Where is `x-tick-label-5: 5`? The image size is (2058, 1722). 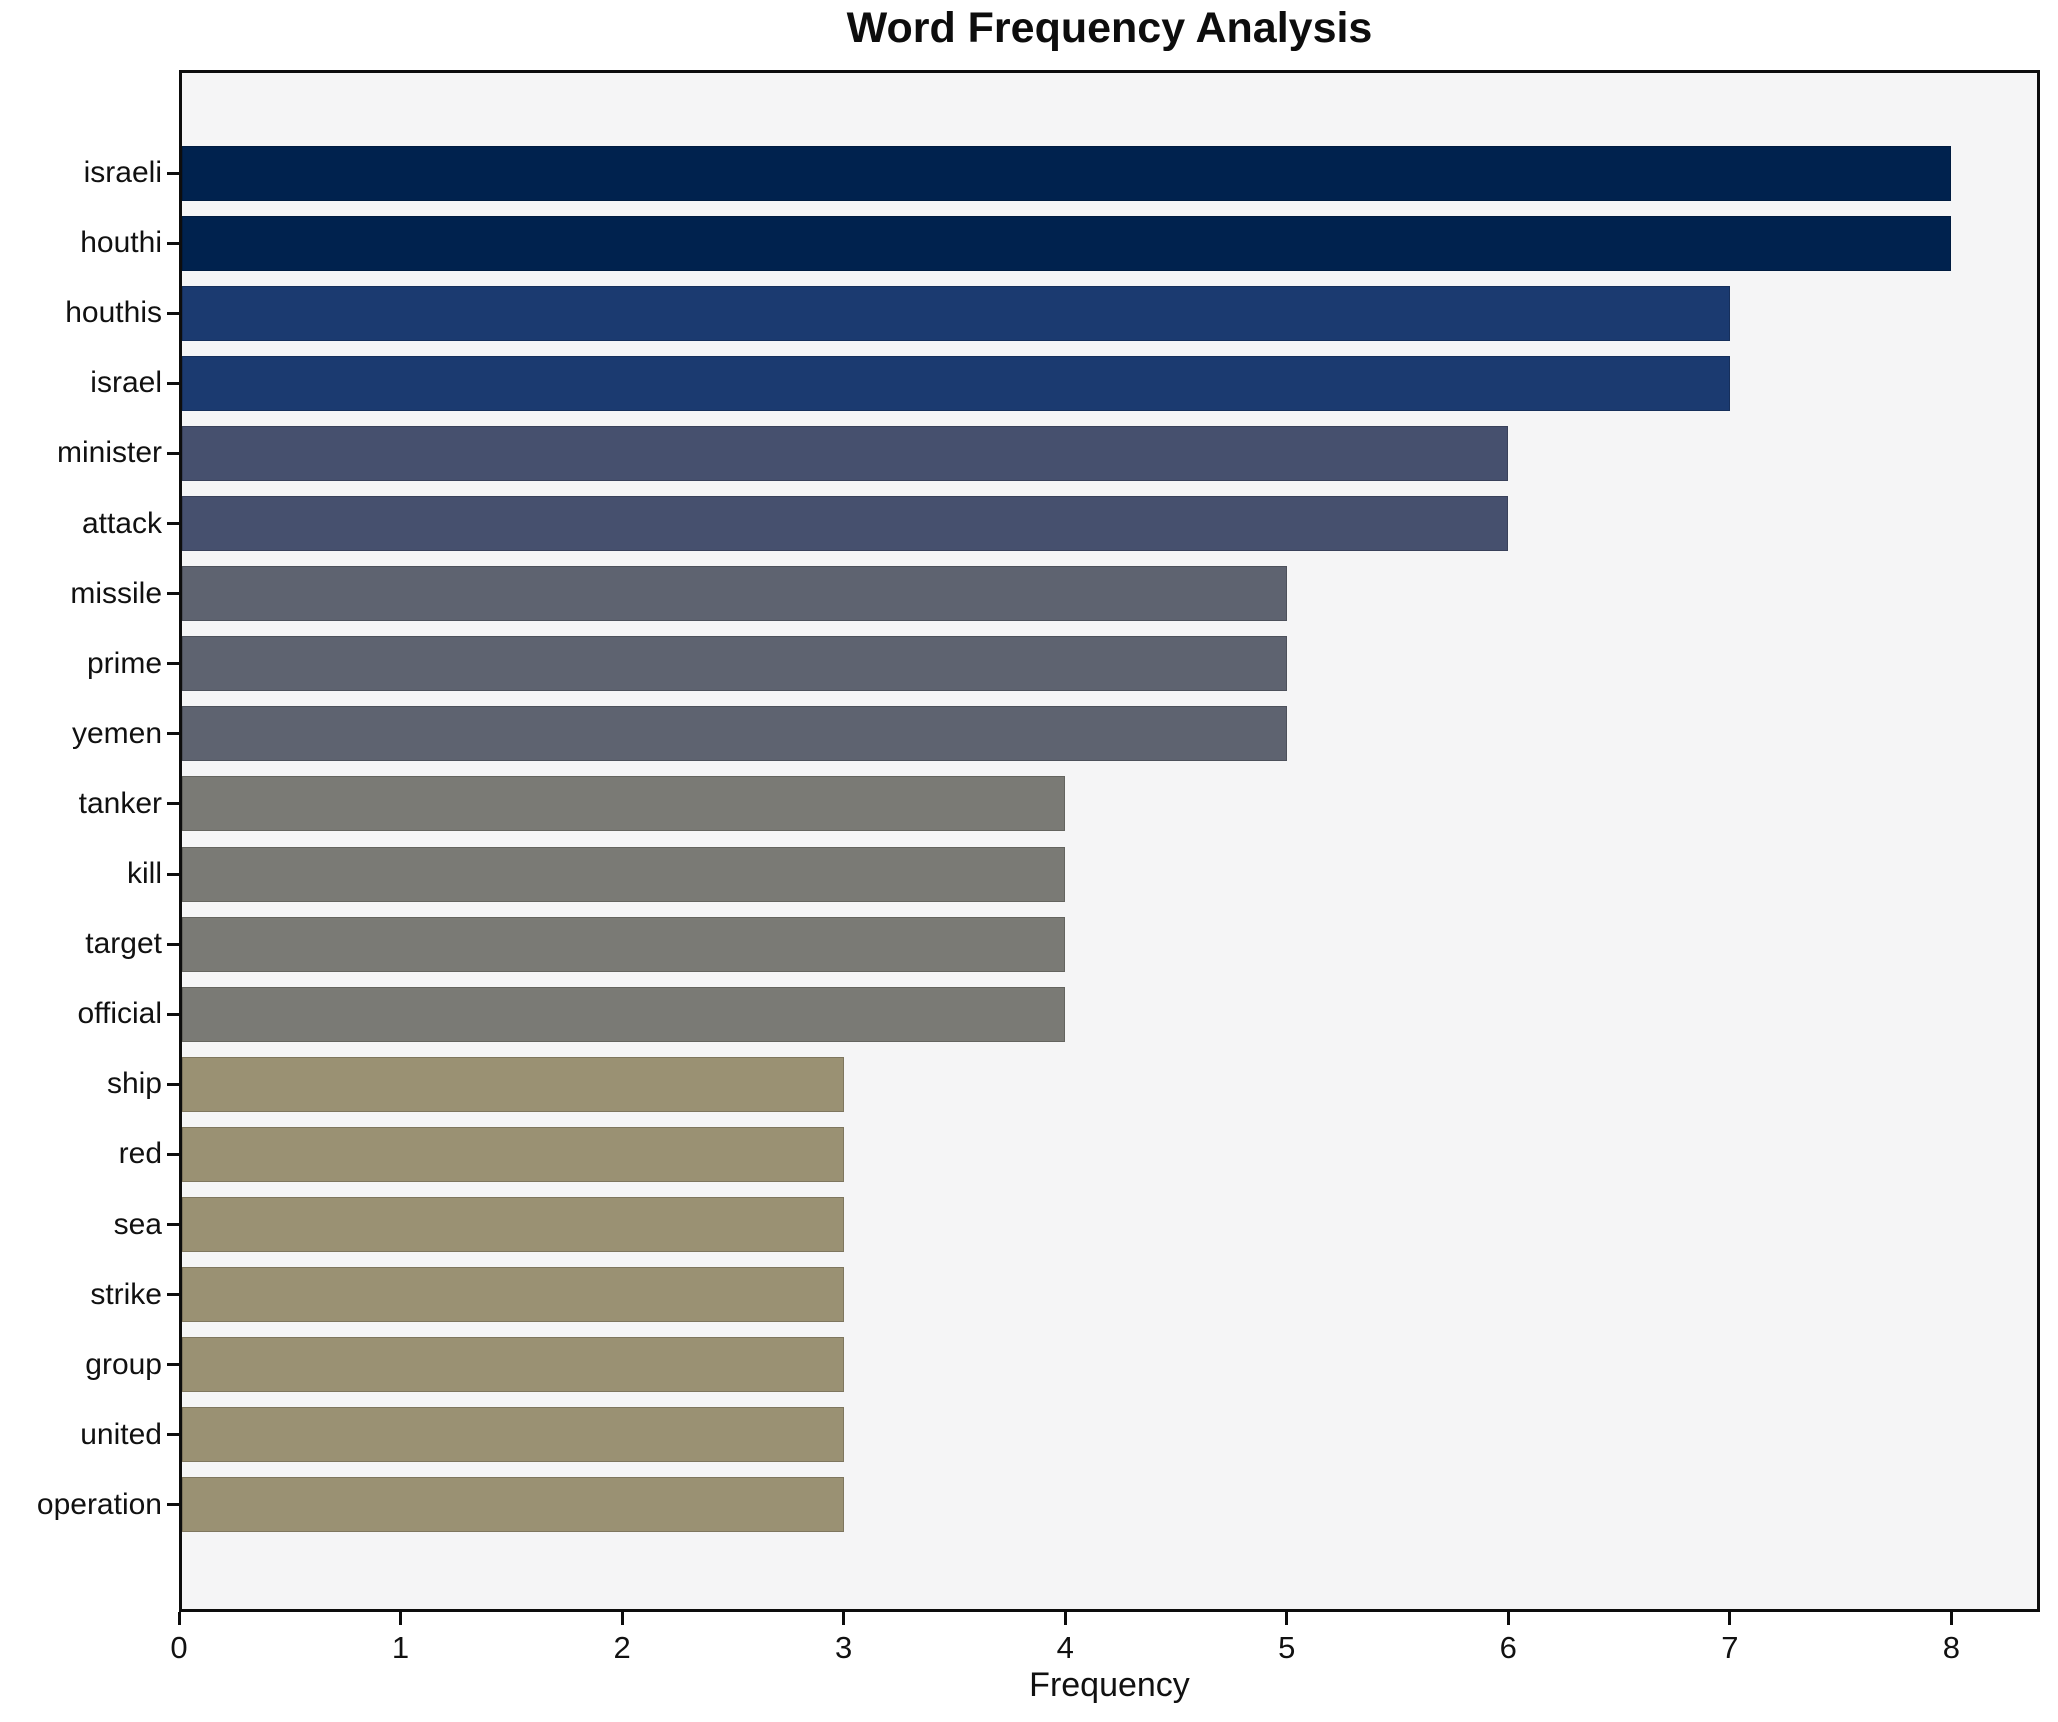 x-tick-label-5: 5 is located at coordinates (1287, 1647).